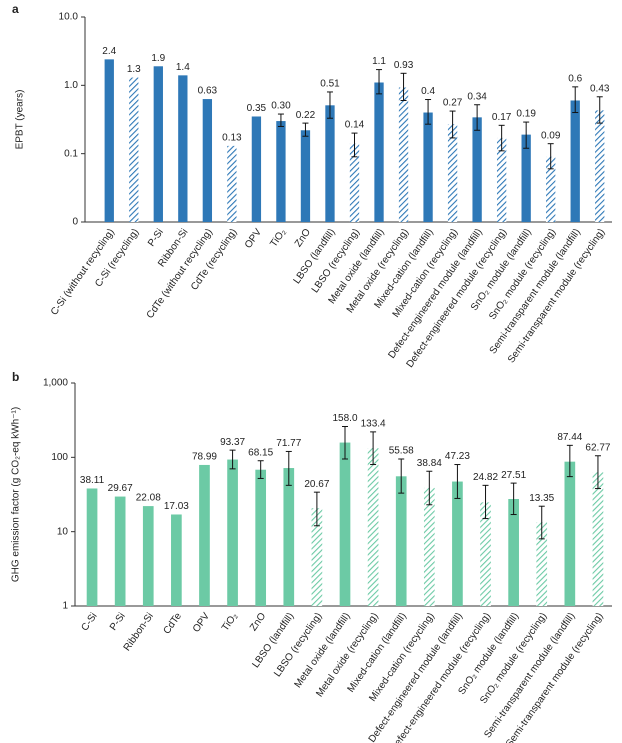 The width and height of the screenshot is (622, 743). What do you see at coordinates (158, 58) in the screenshot?
I see `value-label: 1.9` at bounding box center [158, 58].